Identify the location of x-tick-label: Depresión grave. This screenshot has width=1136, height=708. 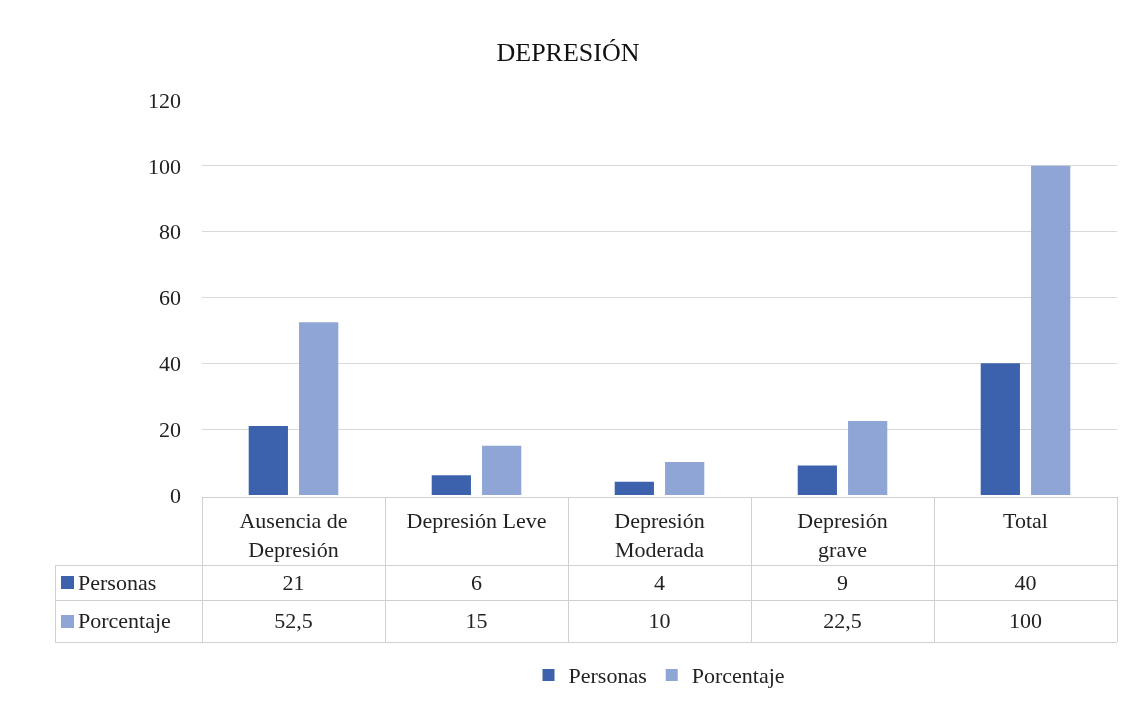
(842, 535).